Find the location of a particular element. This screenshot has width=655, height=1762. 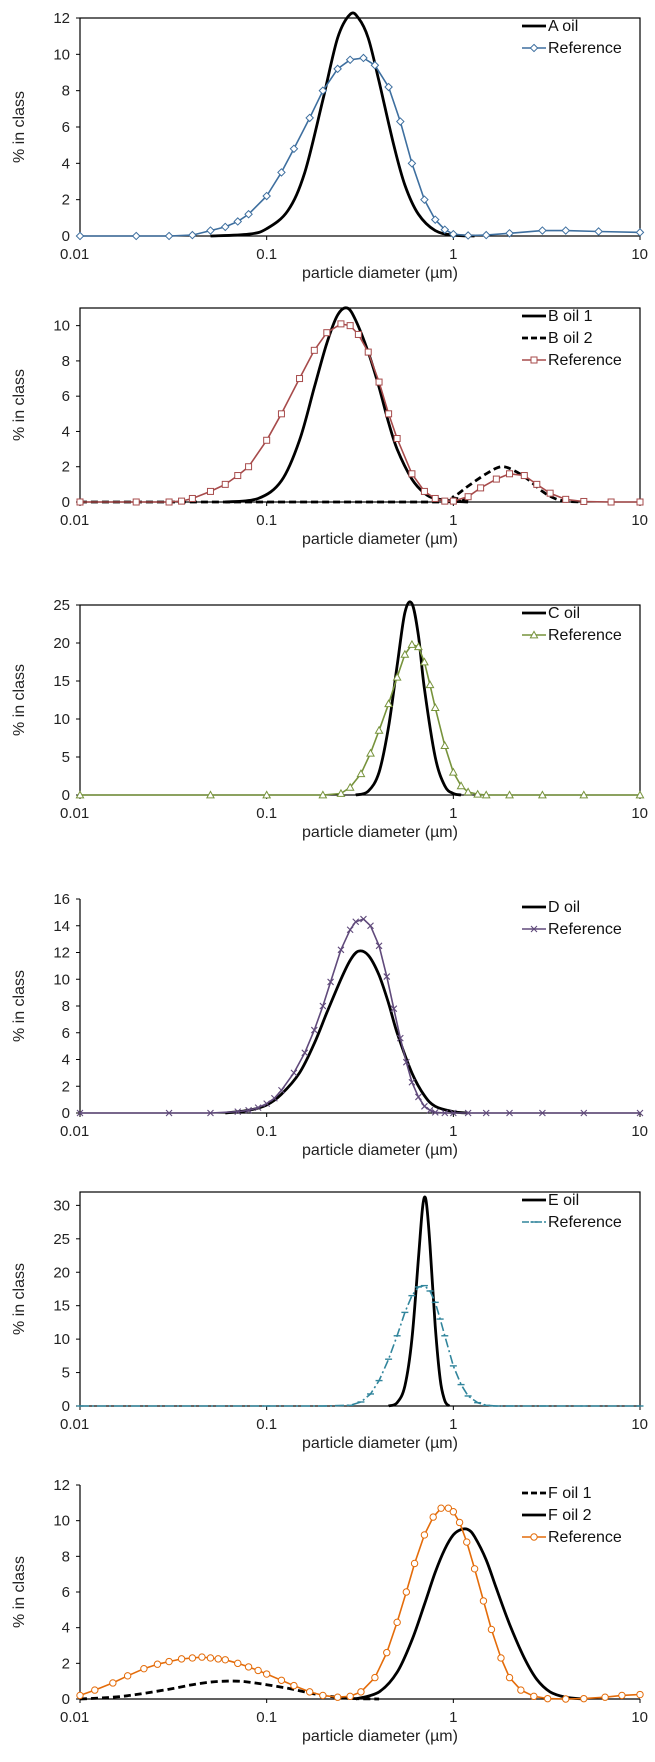

legend: B oil 1 B oil 2 Reference is located at coordinates (572, 338).